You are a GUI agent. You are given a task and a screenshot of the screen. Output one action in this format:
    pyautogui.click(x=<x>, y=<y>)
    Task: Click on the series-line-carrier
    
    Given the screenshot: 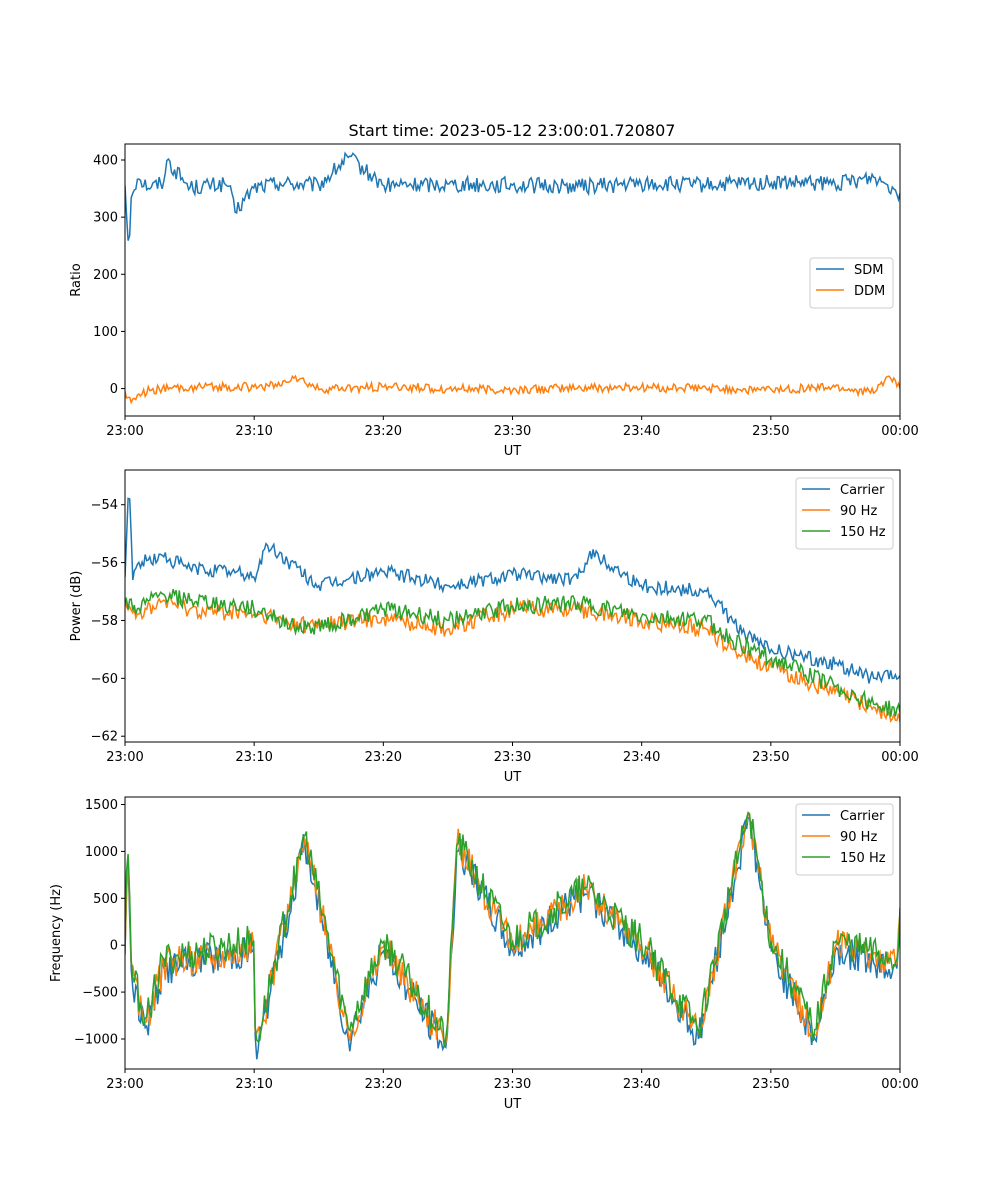 What is the action you would take?
    pyautogui.click(x=512, y=590)
    